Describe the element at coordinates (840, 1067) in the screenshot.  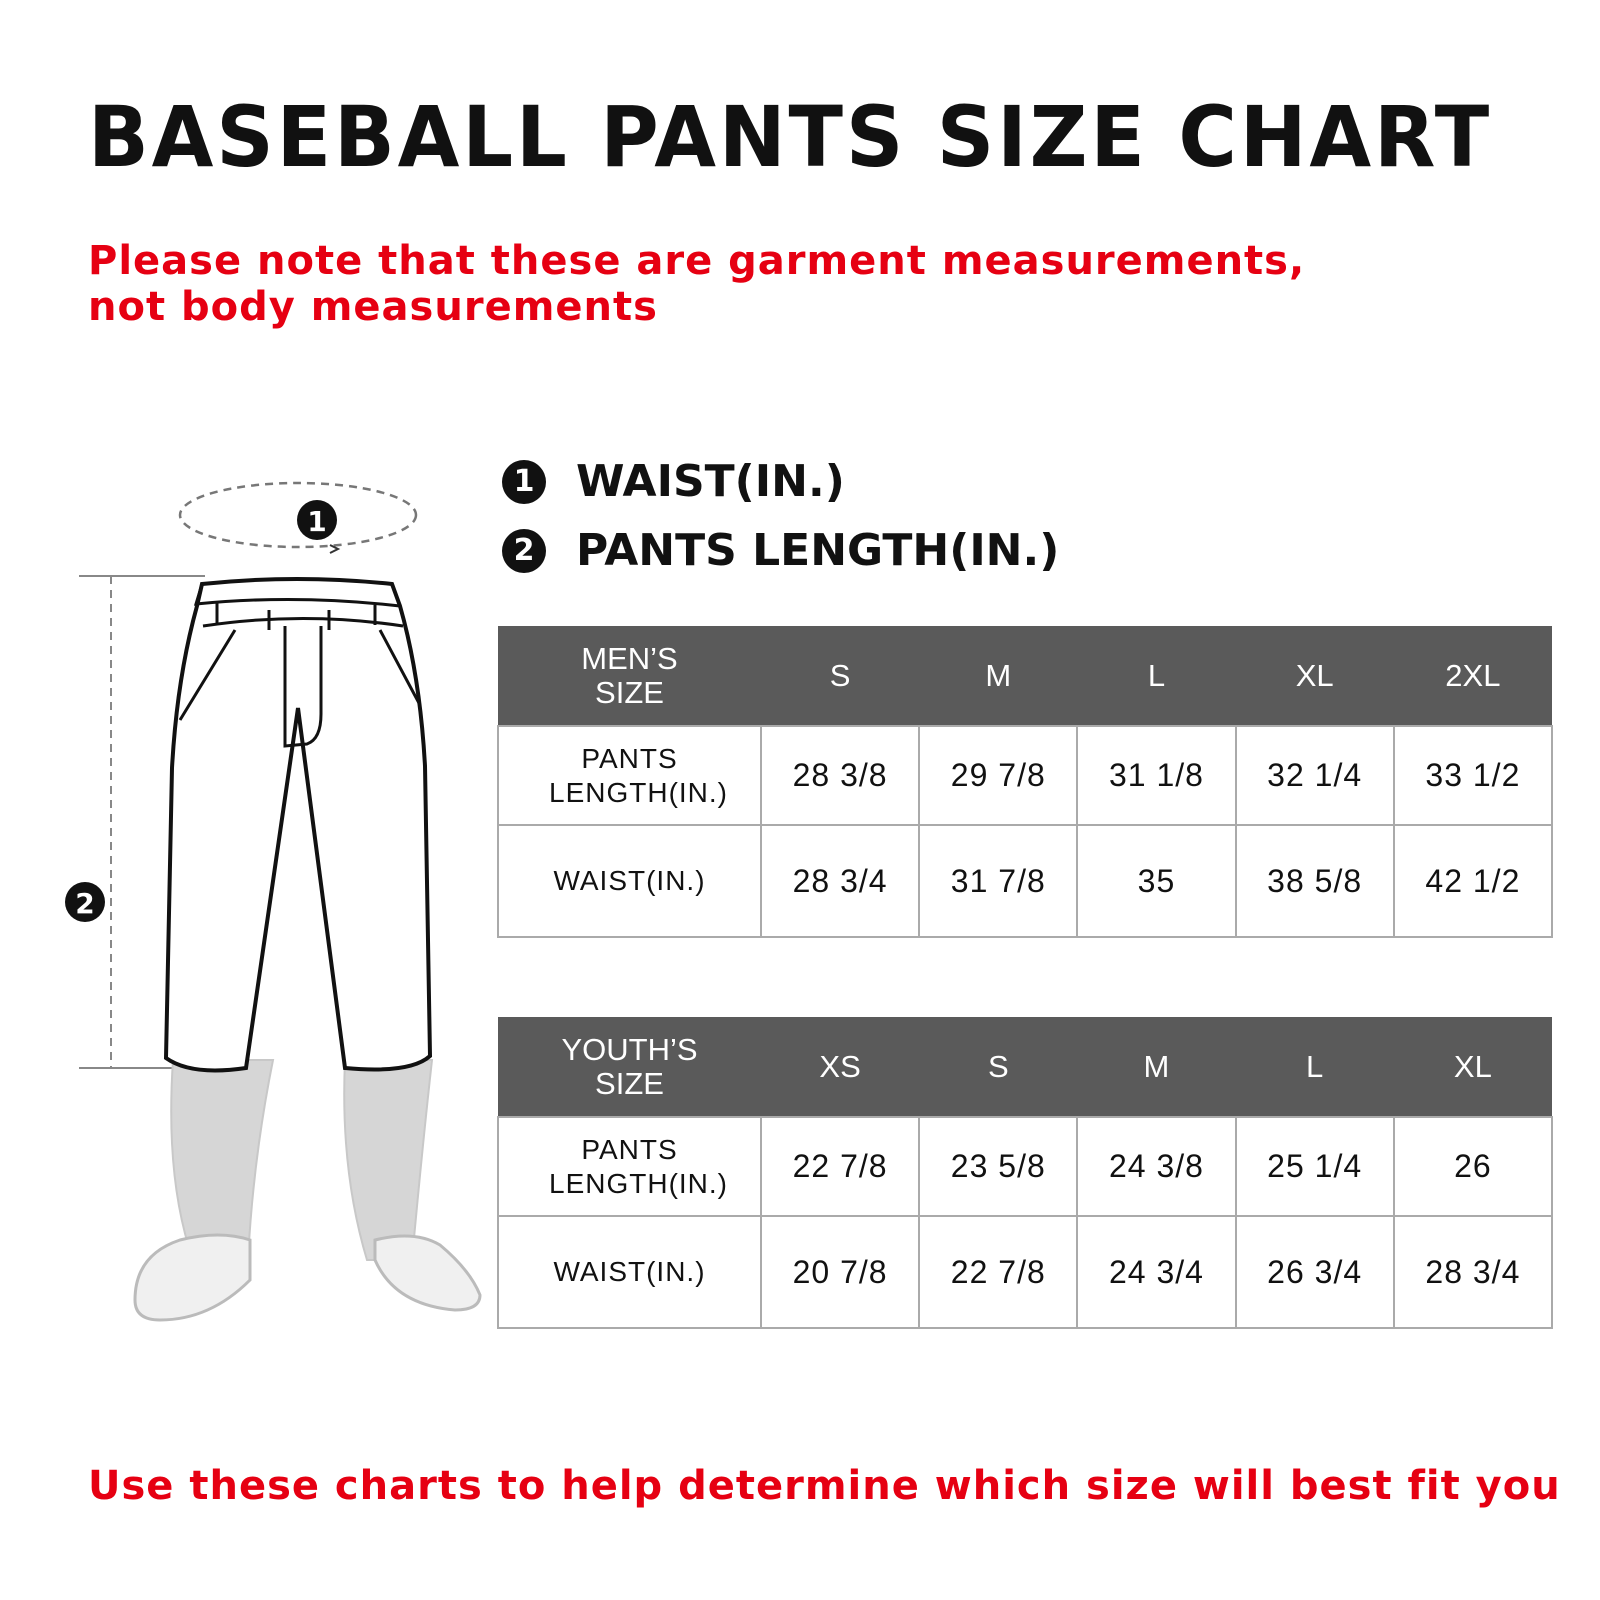
I see `header-cell: XS` at that location.